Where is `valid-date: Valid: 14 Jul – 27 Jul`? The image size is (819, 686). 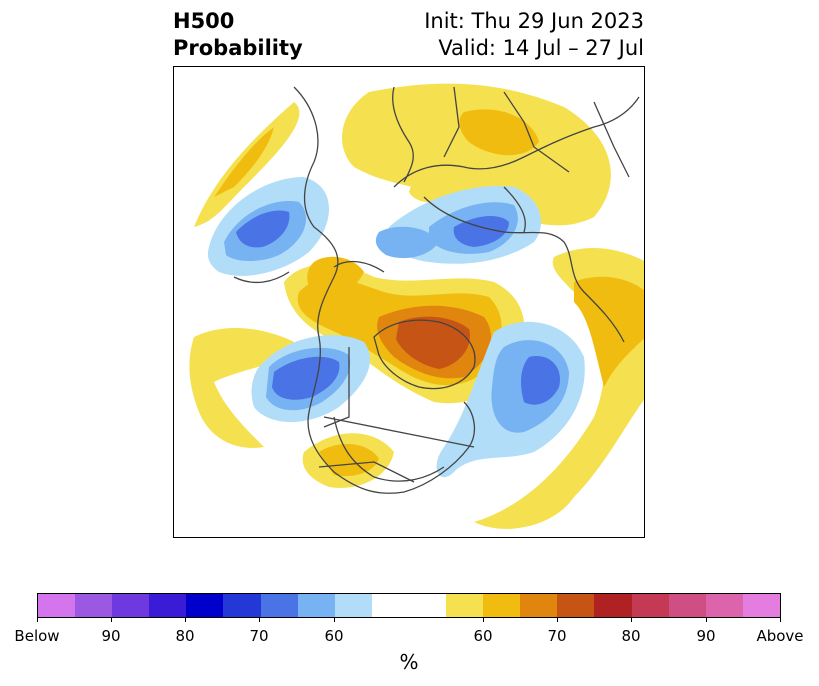
valid-date: Valid: 14 Jul – 27 Jul is located at coordinates (541, 48).